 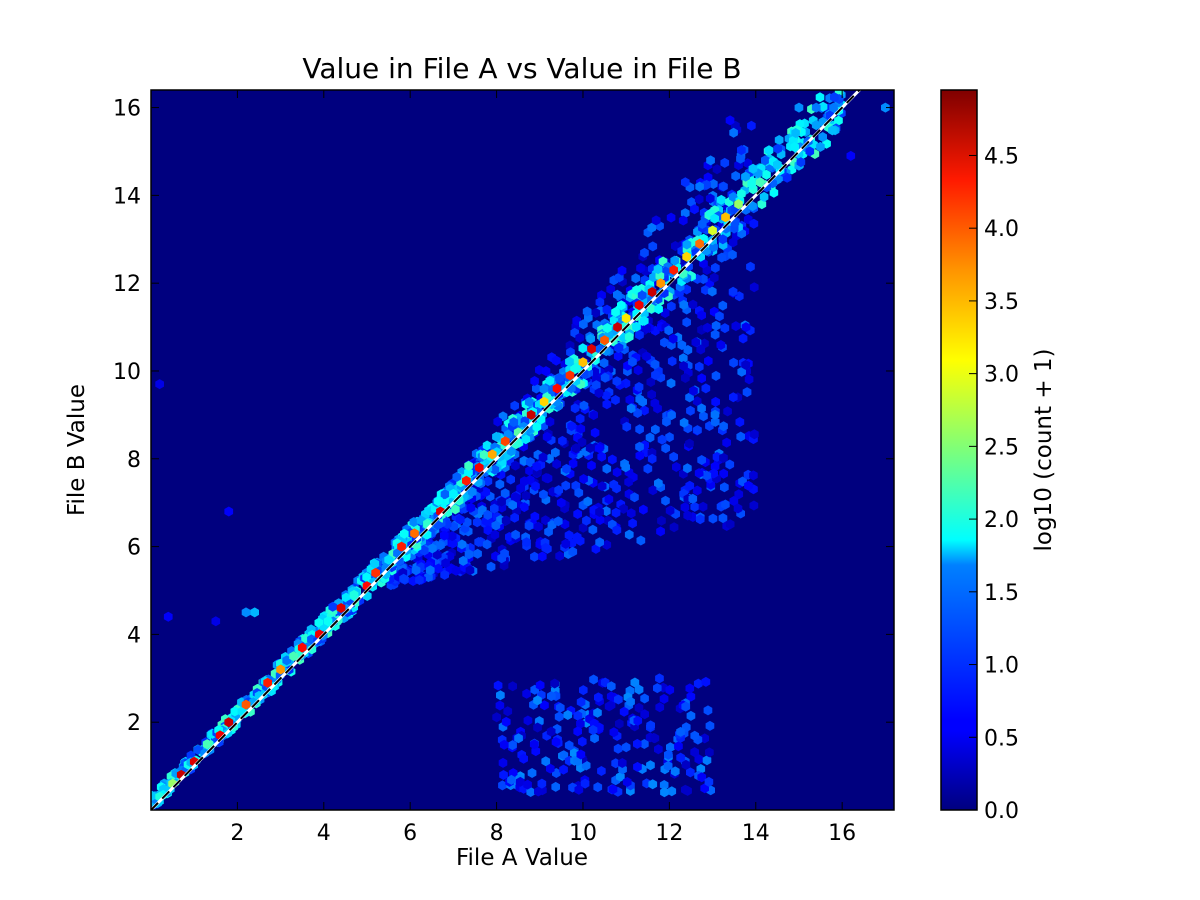 What do you see at coordinates (134, 723) in the screenshot?
I see `y-tick-label: 2` at bounding box center [134, 723].